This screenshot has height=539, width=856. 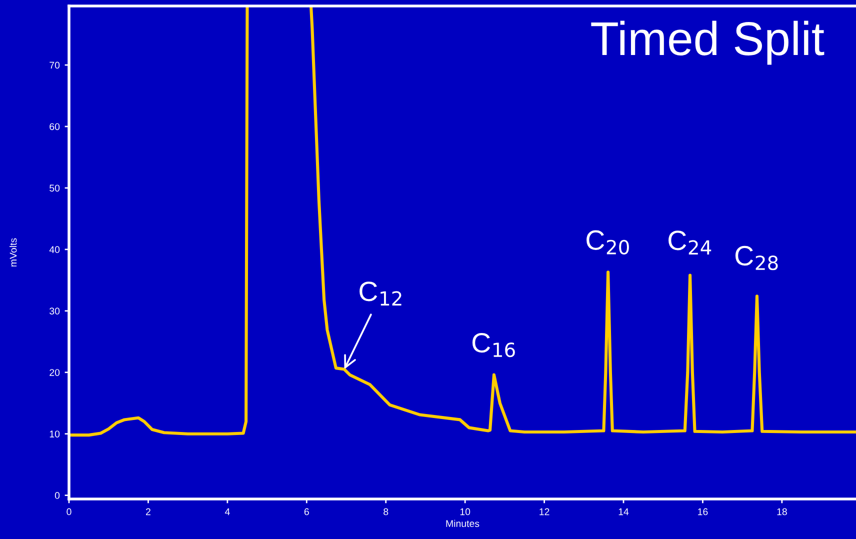 What do you see at coordinates (55, 372) in the screenshot?
I see `y-tick-label: 20` at bounding box center [55, 372].